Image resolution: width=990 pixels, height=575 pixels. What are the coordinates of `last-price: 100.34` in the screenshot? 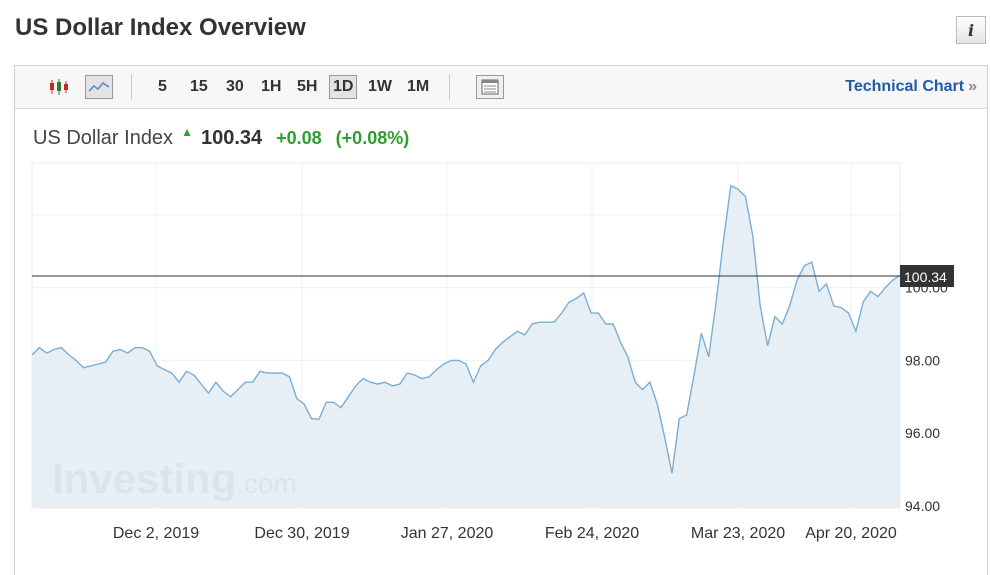 It's located at (231, 138).